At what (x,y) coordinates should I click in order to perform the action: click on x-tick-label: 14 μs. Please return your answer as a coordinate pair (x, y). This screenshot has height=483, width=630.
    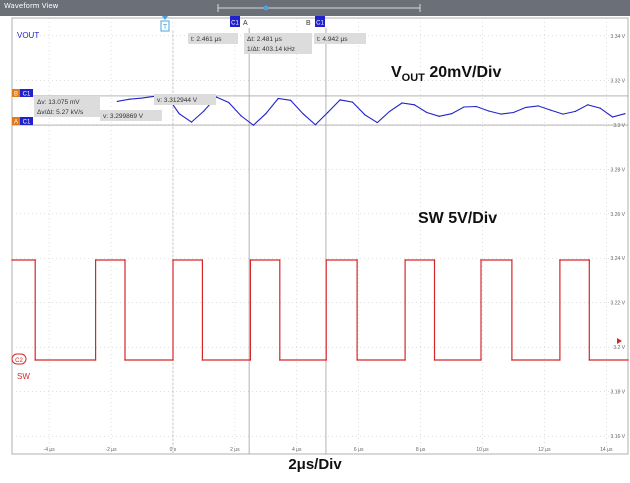
    Looking at the image, I should click on (606, 450).